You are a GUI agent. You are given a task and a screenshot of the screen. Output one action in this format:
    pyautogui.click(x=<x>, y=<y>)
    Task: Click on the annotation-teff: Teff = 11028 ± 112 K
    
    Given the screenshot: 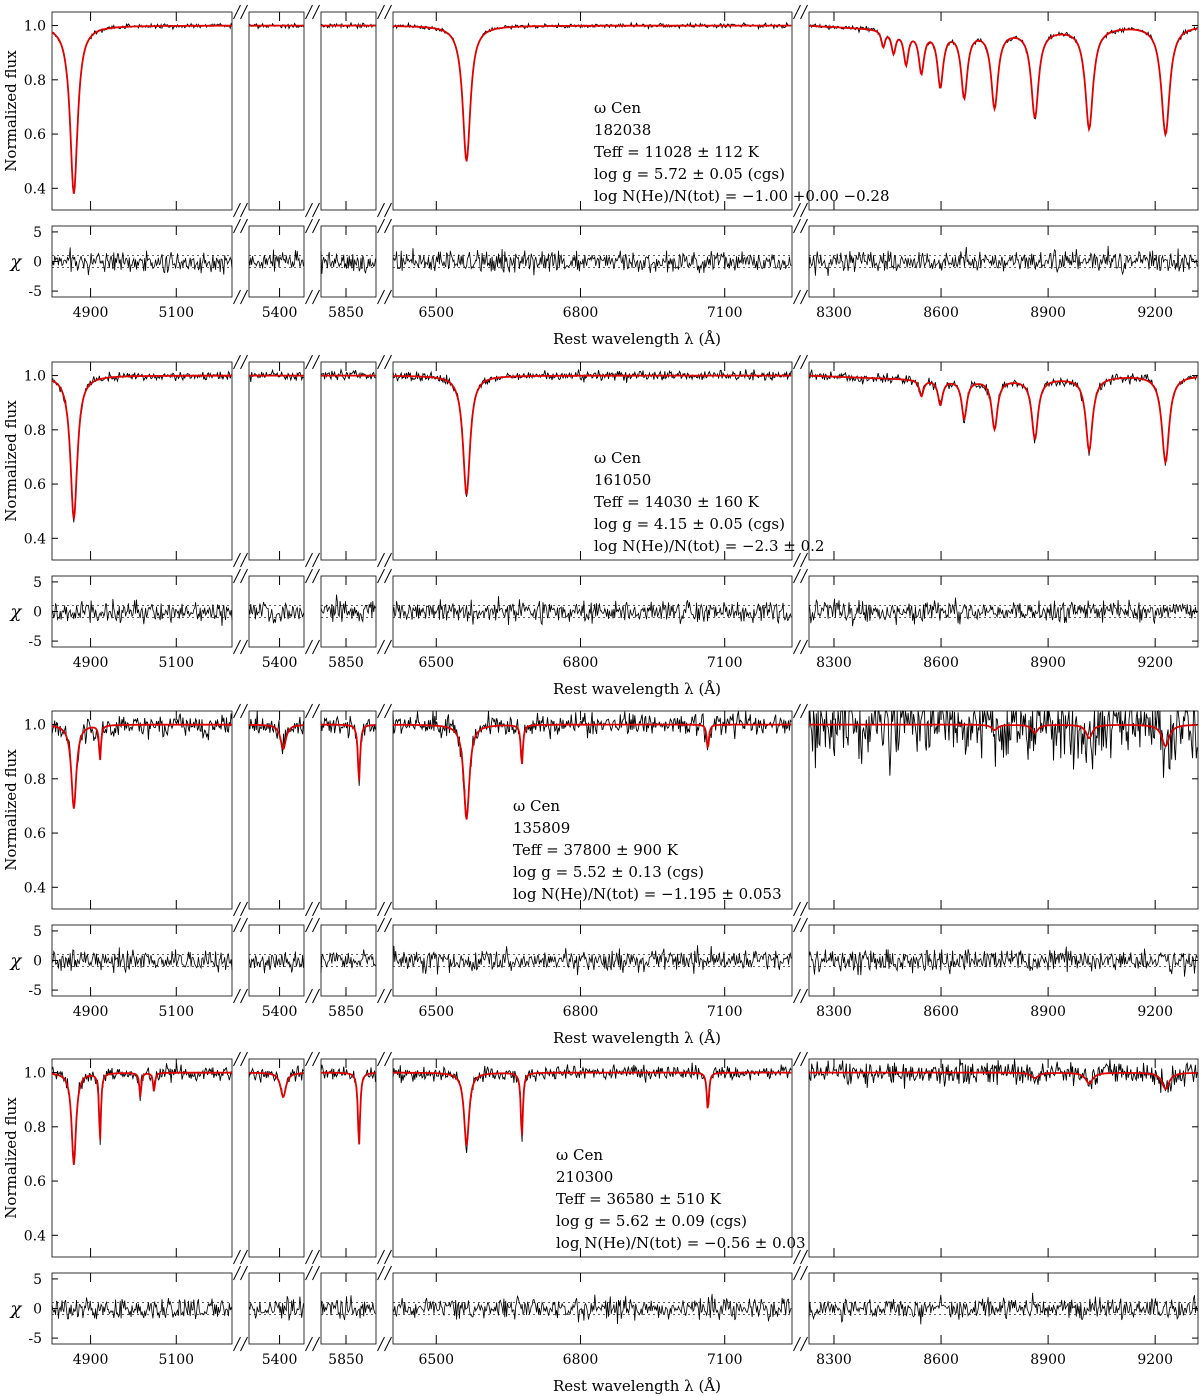 What is the action you would take?
    pyautogui.click(x=677, y=152)
    